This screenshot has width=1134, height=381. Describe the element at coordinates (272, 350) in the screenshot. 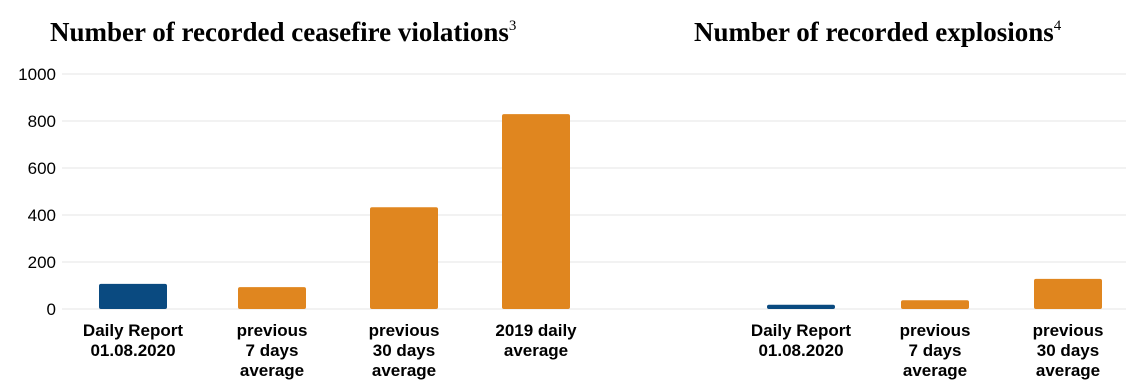

I see `chart-1-x-tick-label-2: previous 7 days average` at that location.